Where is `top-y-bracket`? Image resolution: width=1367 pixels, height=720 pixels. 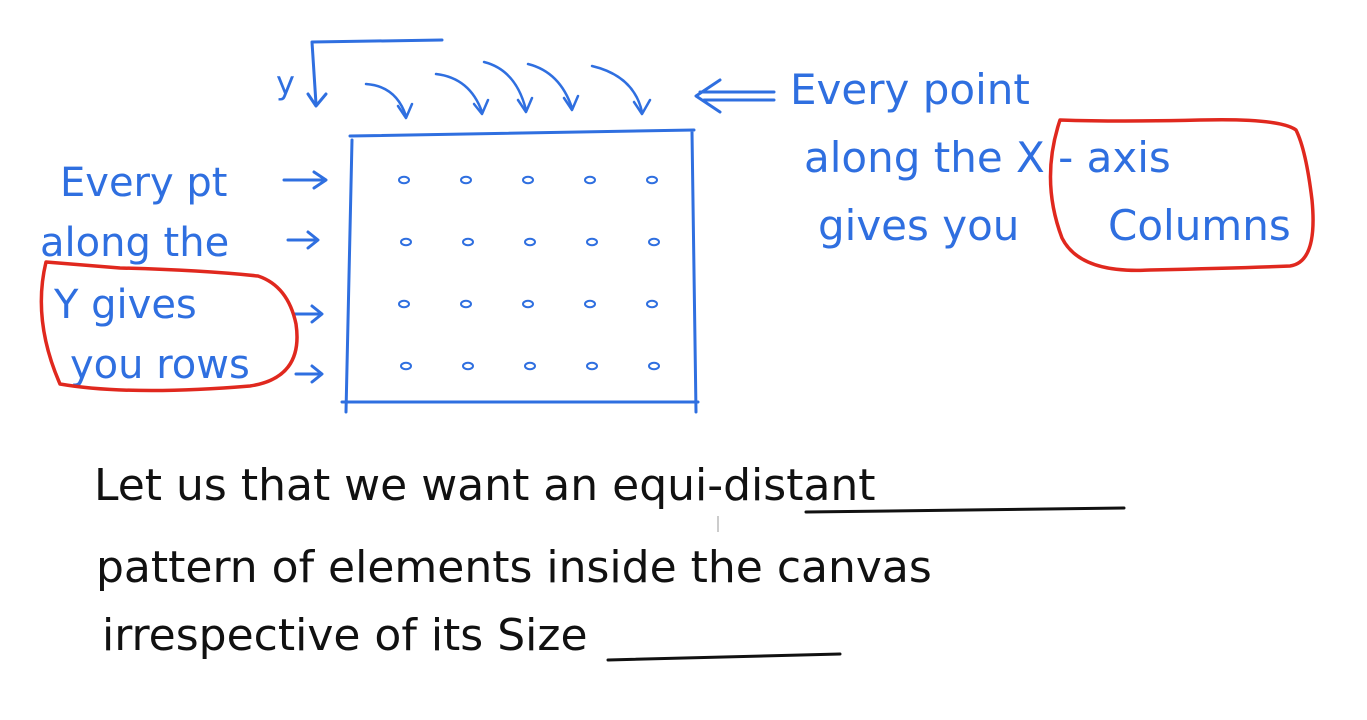 top-y-bracket is located at coordinates (377, 72).